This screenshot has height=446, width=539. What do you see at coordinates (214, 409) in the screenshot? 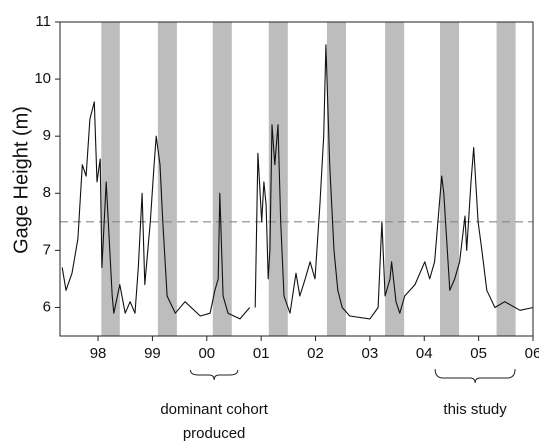
I see `annotation-text: dominant cohort` at bounding box center [214, 409].